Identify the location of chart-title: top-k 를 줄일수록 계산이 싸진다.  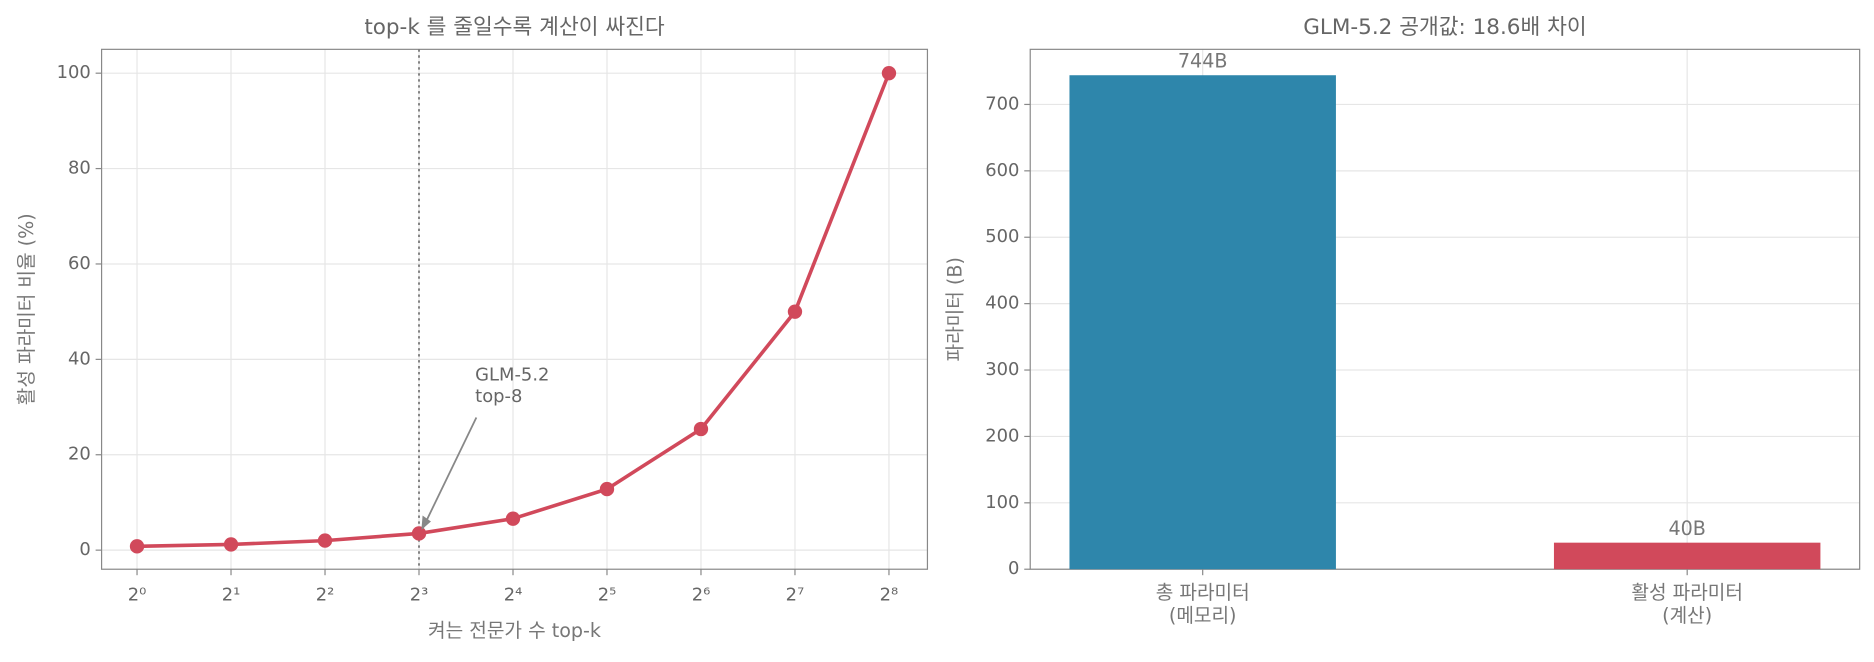
(514, 27).